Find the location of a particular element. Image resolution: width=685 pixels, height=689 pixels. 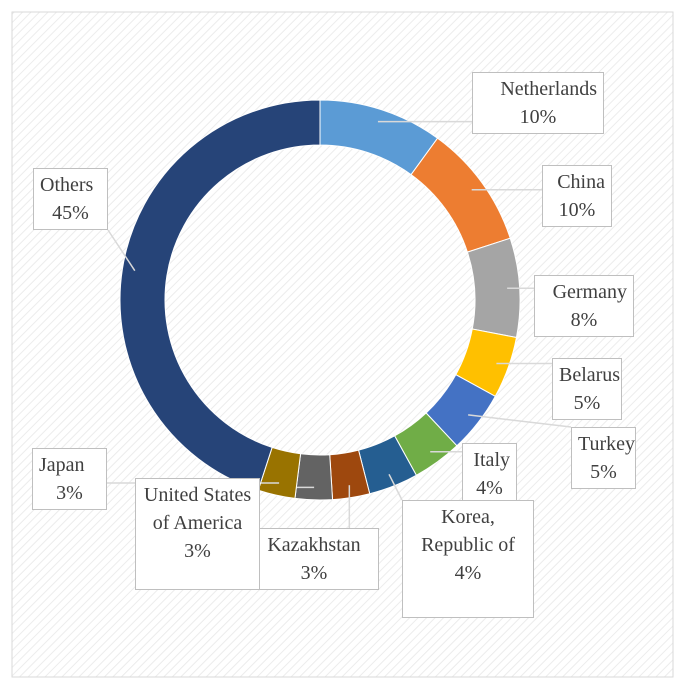

data-label: United States of America 3% is located at coordinates (197, 534).